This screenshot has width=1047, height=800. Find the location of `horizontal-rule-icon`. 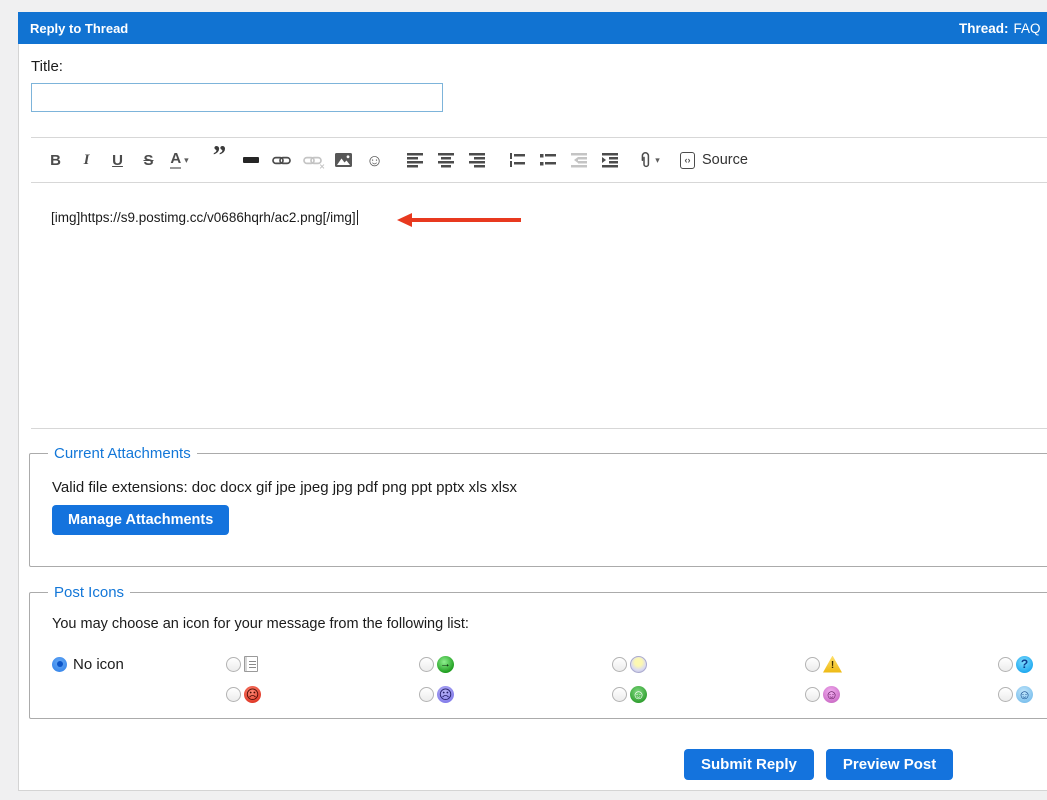

horizontal-rule-icon is located at coordinates (250, 160).